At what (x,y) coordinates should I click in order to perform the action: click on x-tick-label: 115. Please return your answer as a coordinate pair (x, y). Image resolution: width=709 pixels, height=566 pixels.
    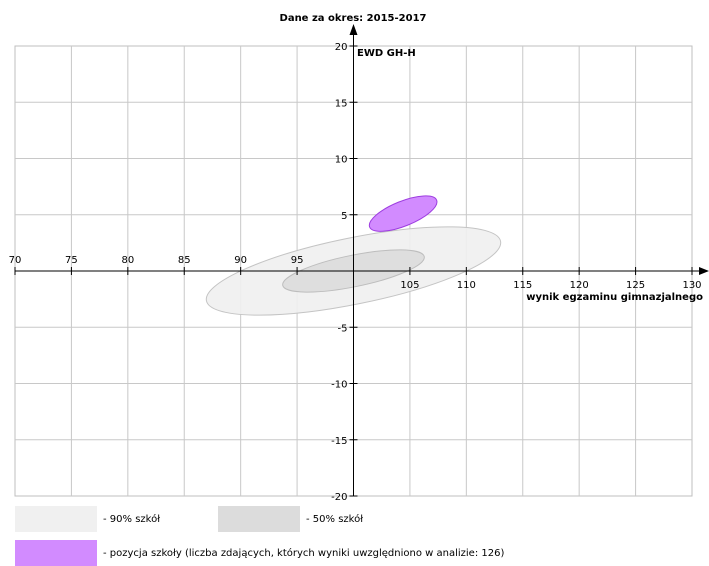
    Looking at the image, I should click on (522, 285).